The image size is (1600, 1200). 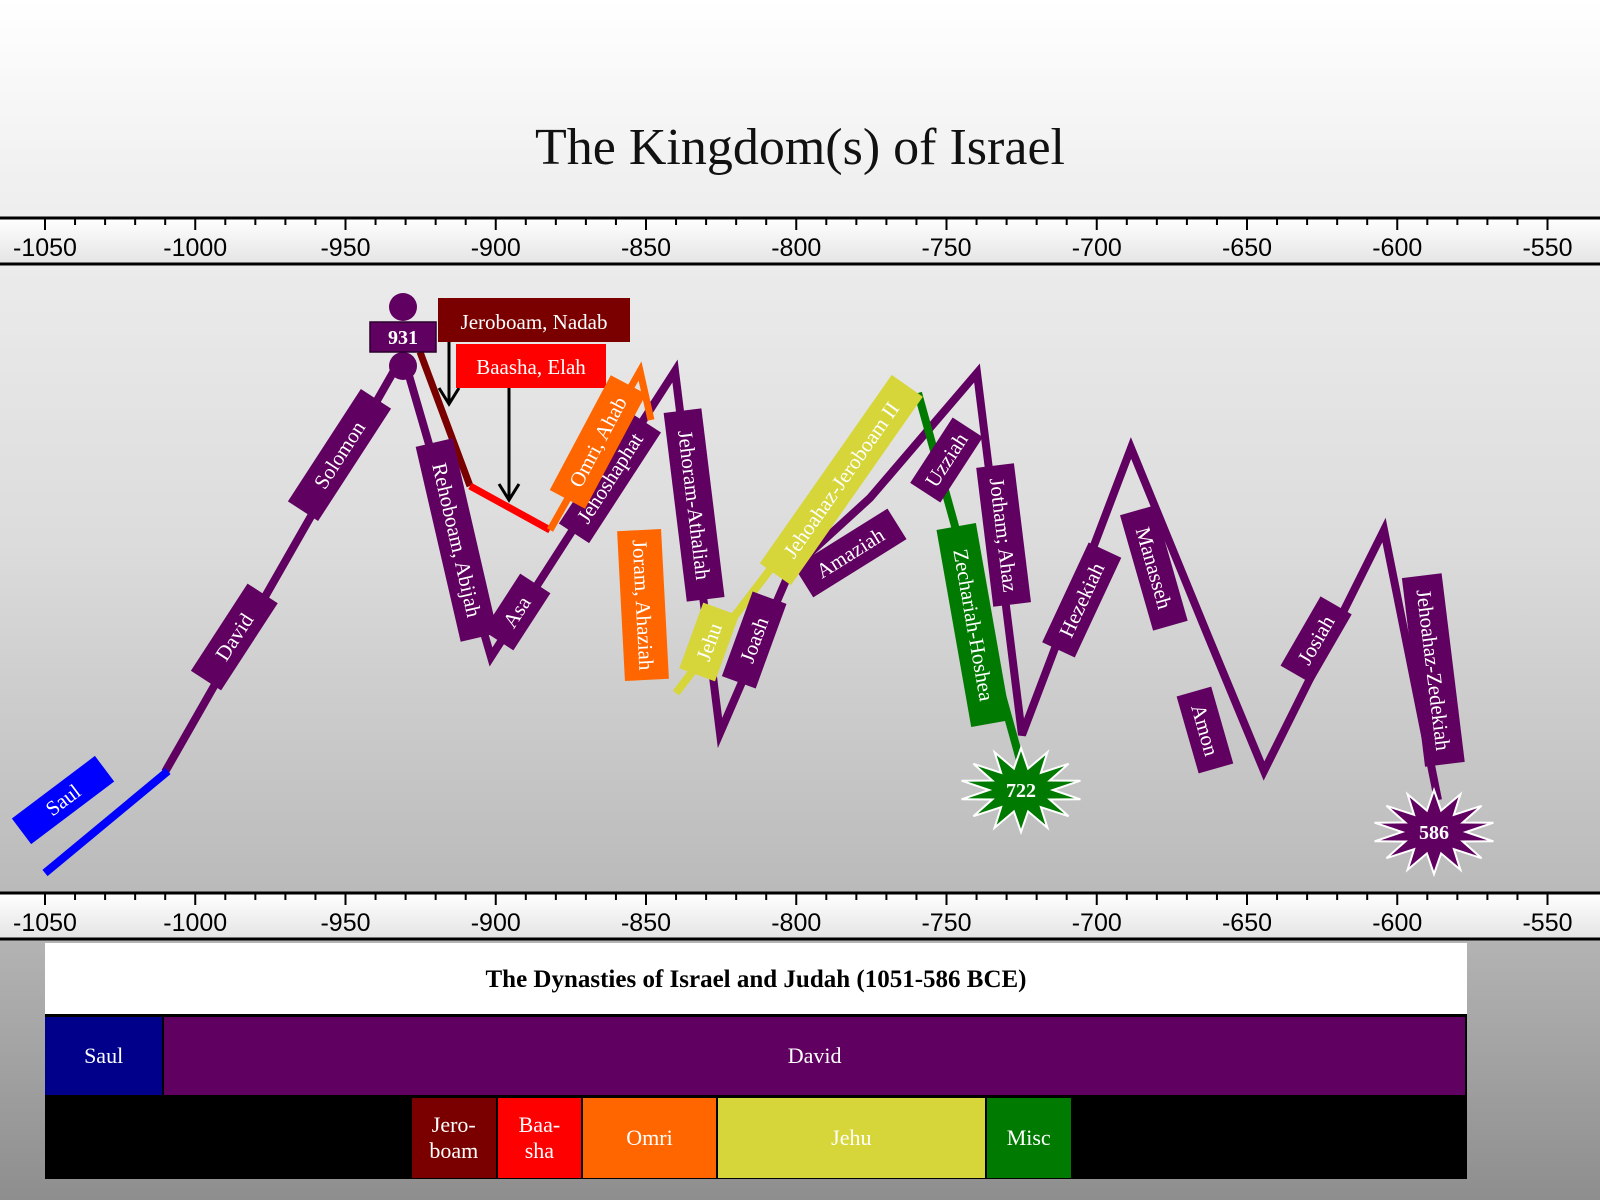 I want to click on judah-fall-star, so click(x=1434, y=832).